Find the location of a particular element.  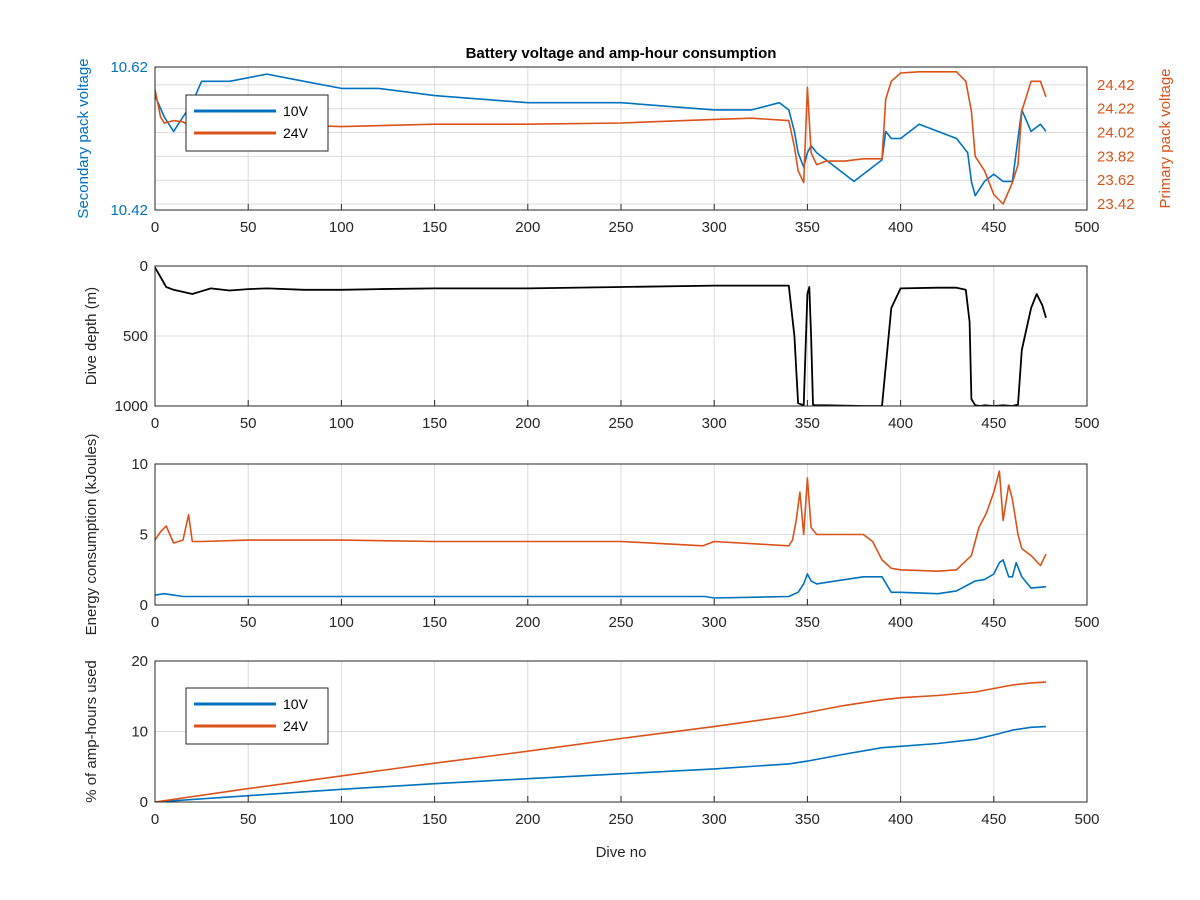

y-right-tick-label: 23.62 is located at coordinates (1116, 180).